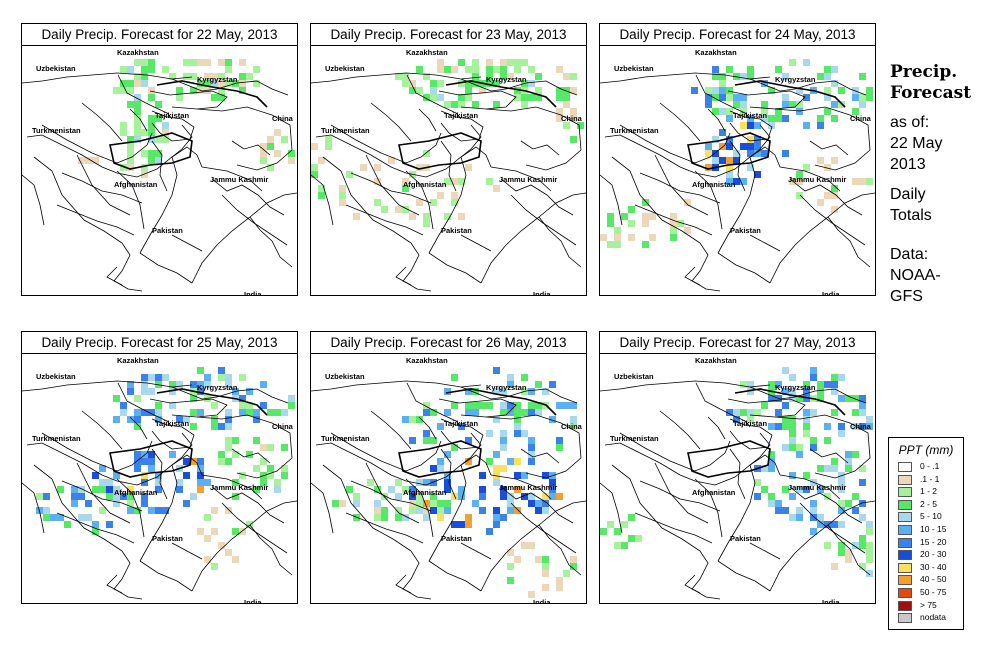  I want to click on kyrgyz-border, so click(501, 94).